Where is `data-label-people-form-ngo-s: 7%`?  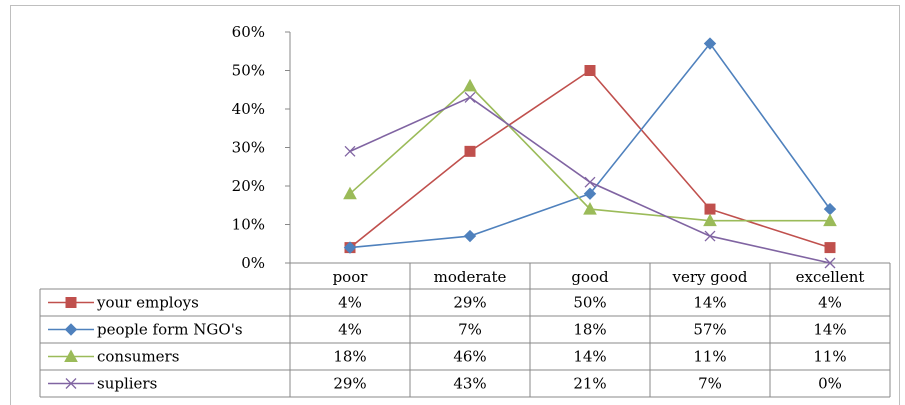 data-label-people-form-ngo-s: 7% is located at coordinates (470, 330).